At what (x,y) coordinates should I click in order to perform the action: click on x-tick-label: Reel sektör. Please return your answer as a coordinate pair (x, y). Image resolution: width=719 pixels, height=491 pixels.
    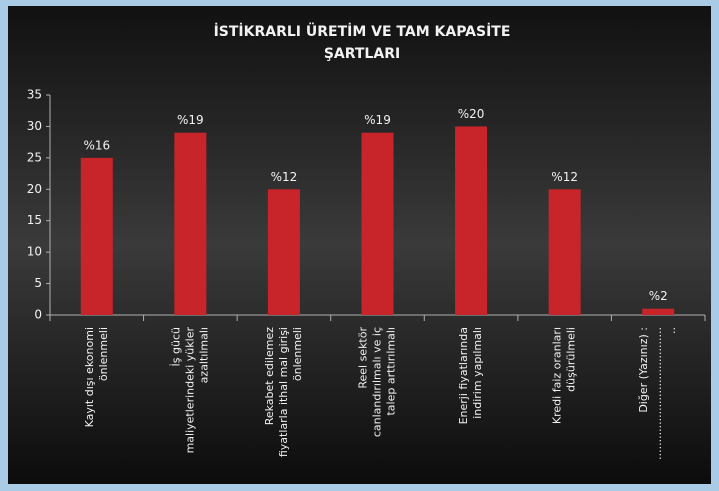
    Looking at the image, I should click on (363, 358).